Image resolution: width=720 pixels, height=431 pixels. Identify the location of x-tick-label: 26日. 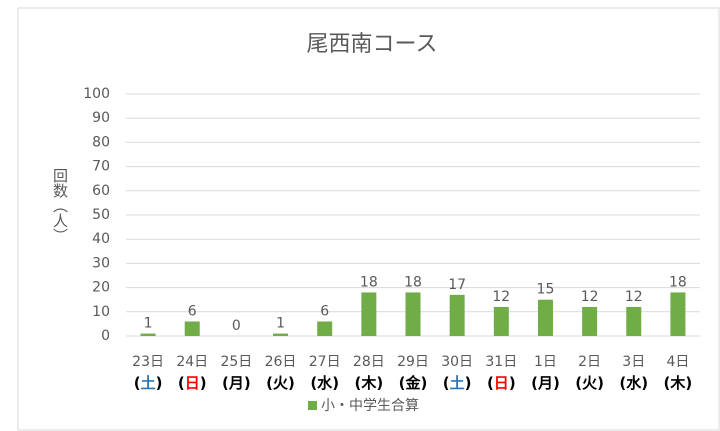
(281, 362).